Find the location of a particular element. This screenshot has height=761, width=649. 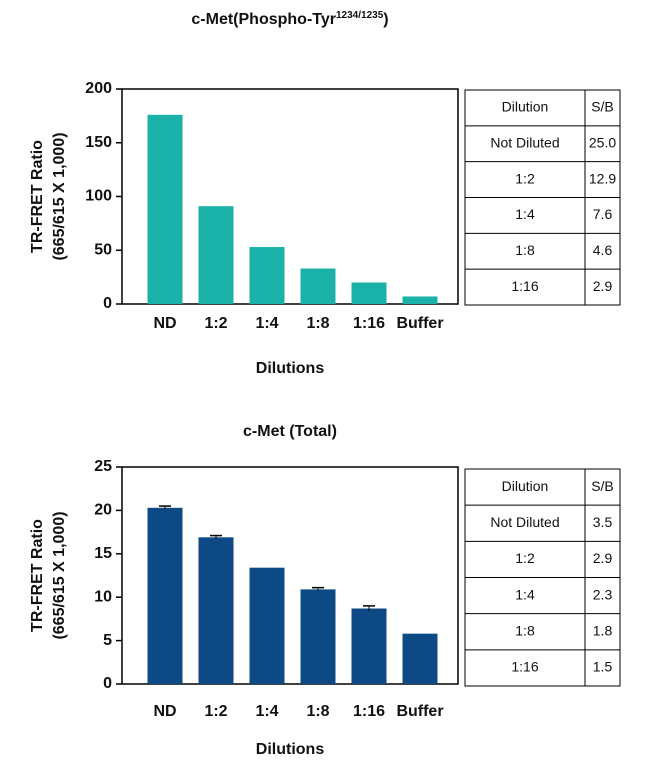

y-tick-label: 50 is located at coordinates (103, 249).